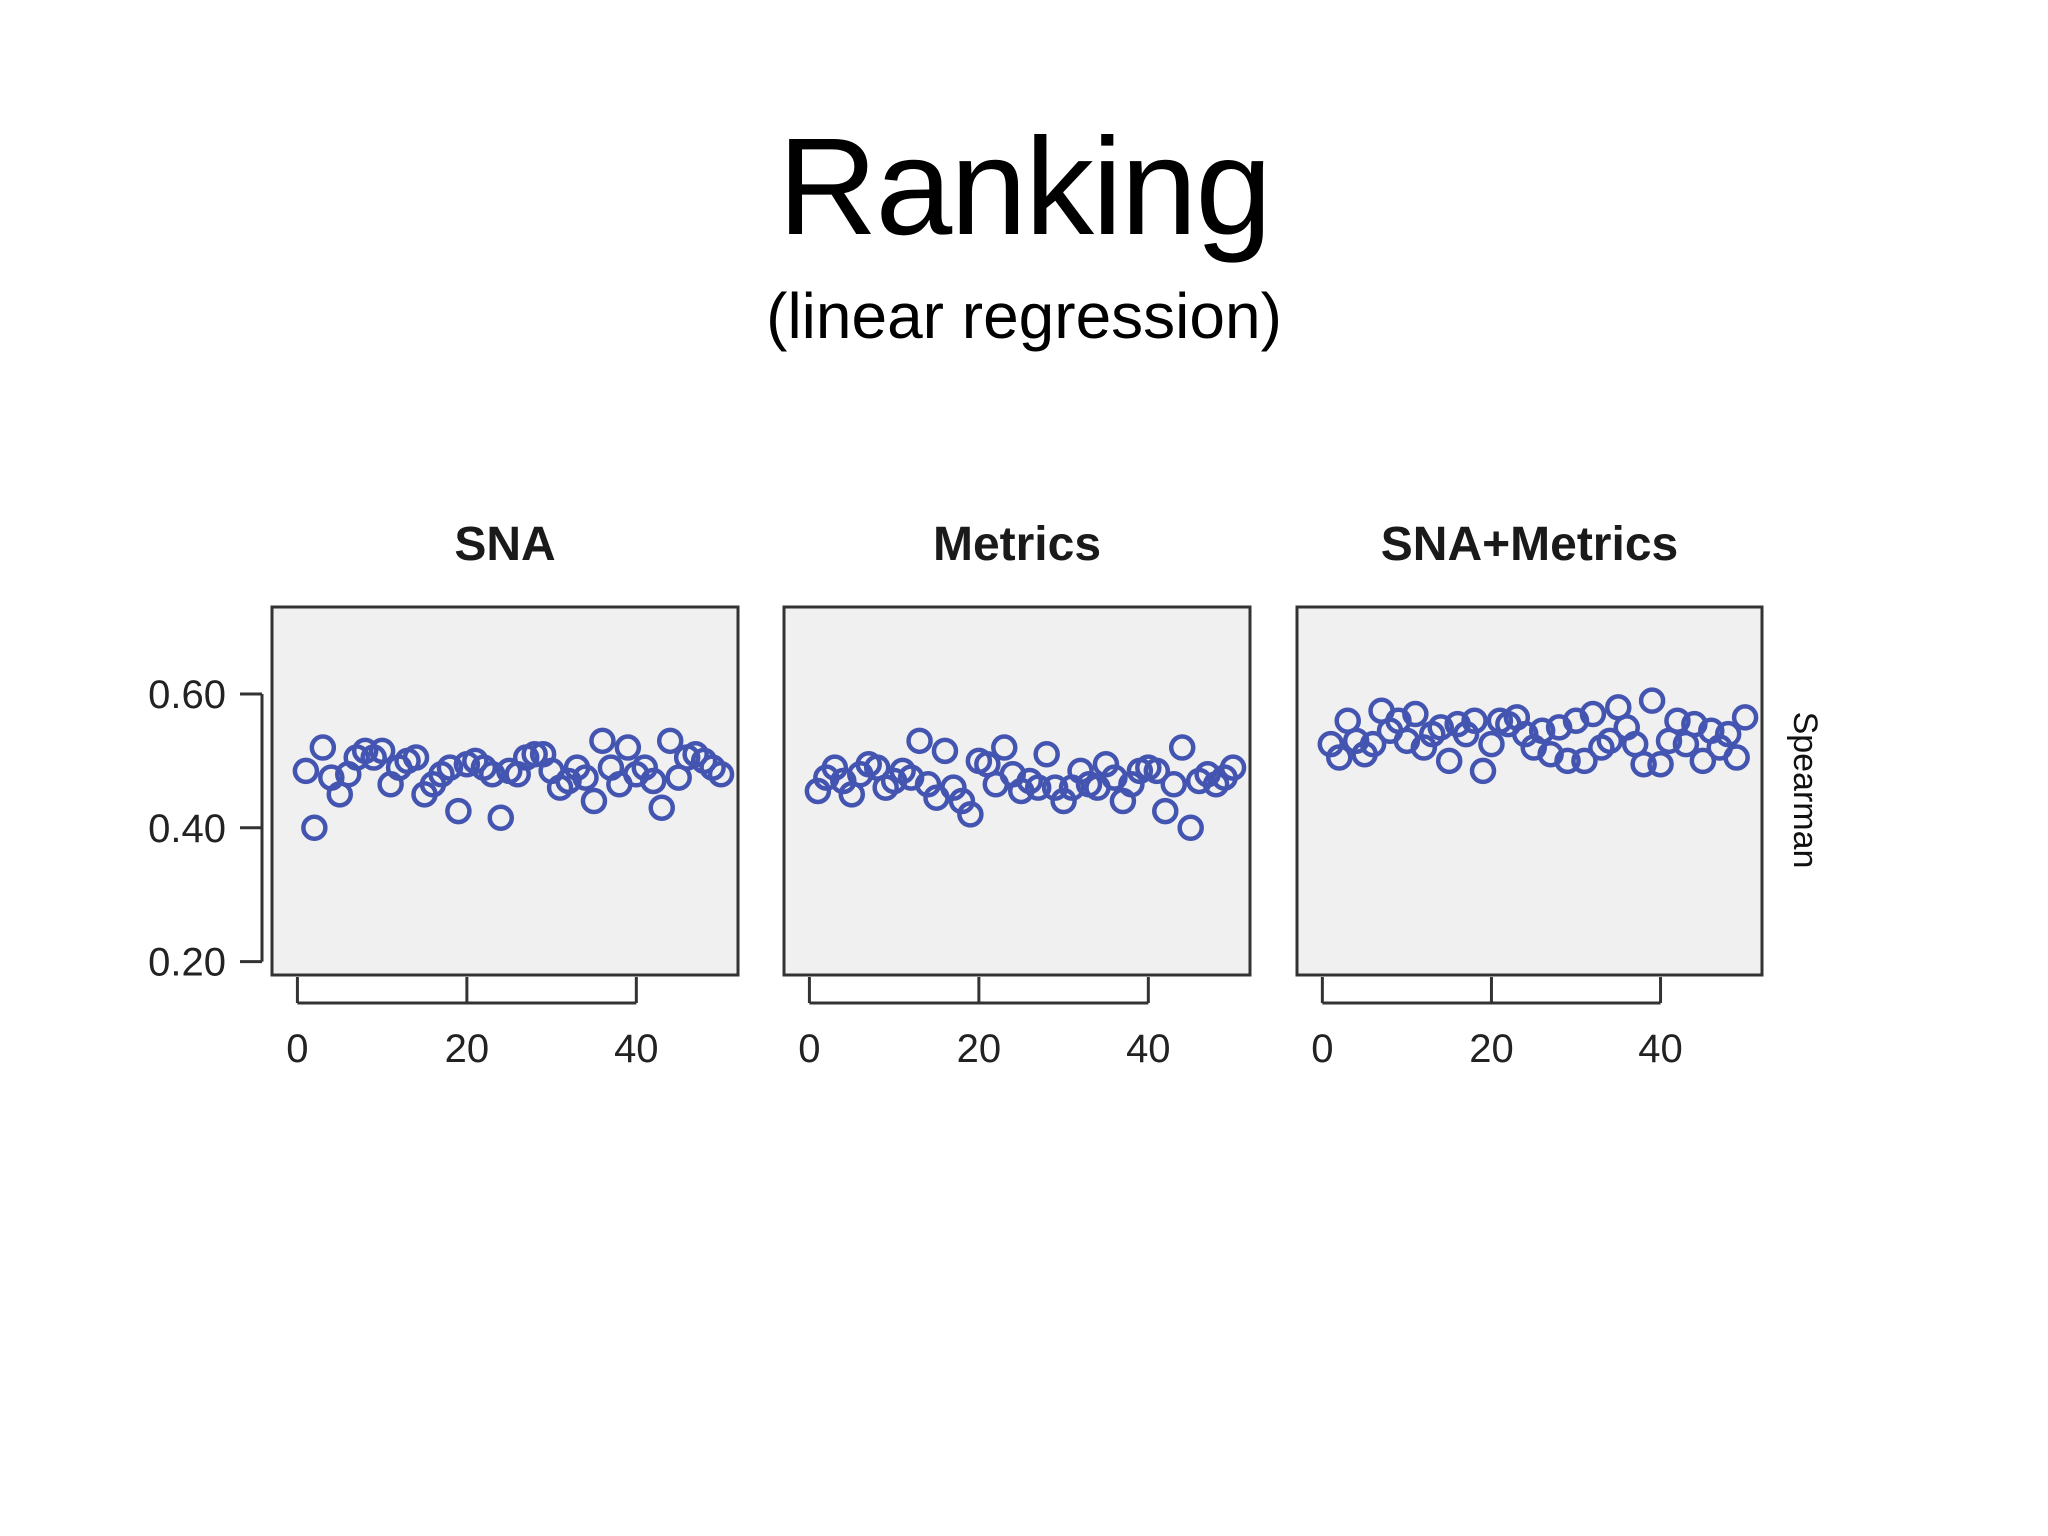 The height and width of the screenshot is (1536, 2048). What do you see at coordinates (979, 1049) in the screenshot?
I see `metrics-x-tick-label-20: 20` at bounding box center [979, 1049].